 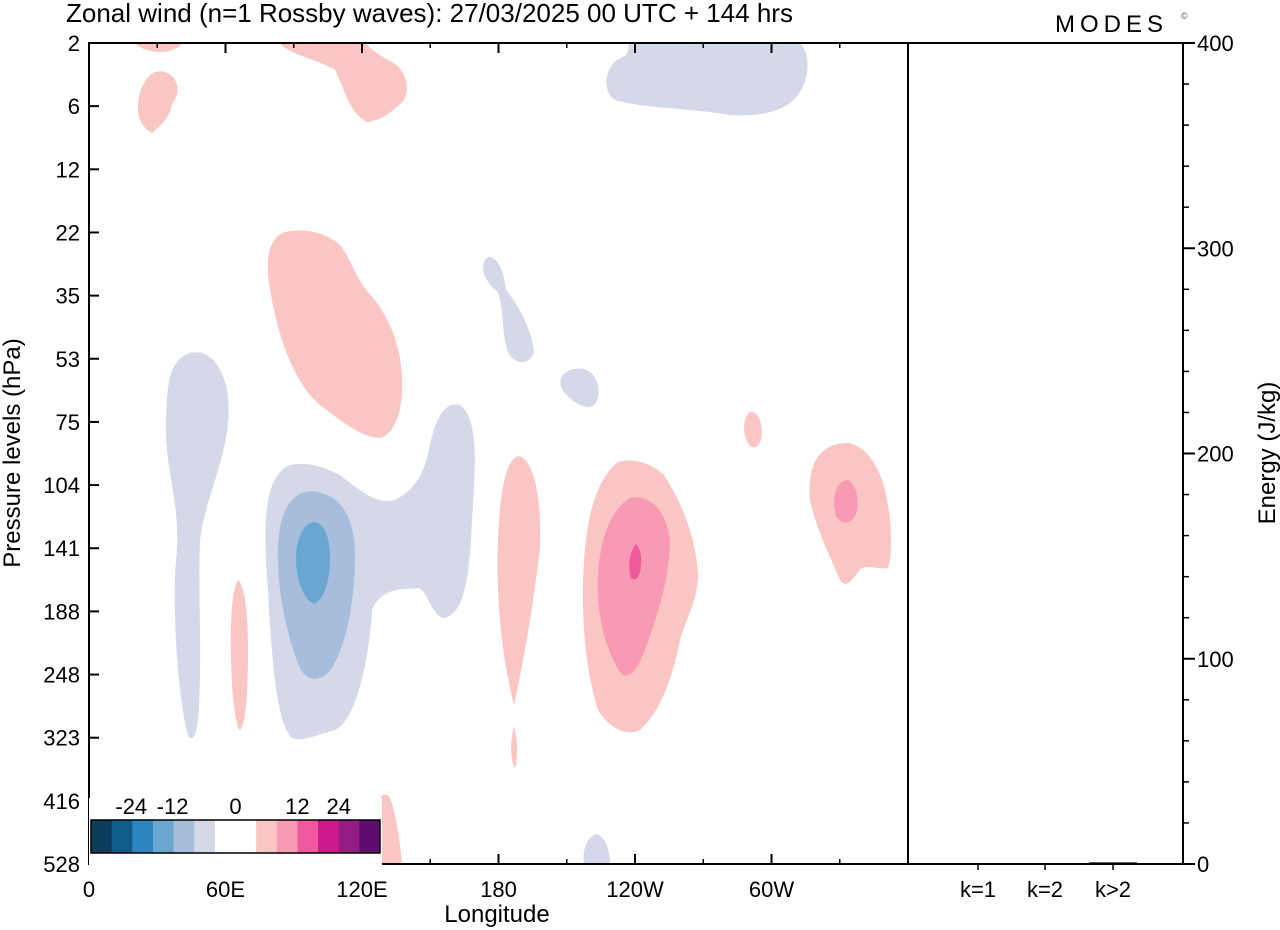 What do you see at coordinates (361, 889) in the screenshot?
I see `x-tick-label: 120E` at bounding box center [361, 889].